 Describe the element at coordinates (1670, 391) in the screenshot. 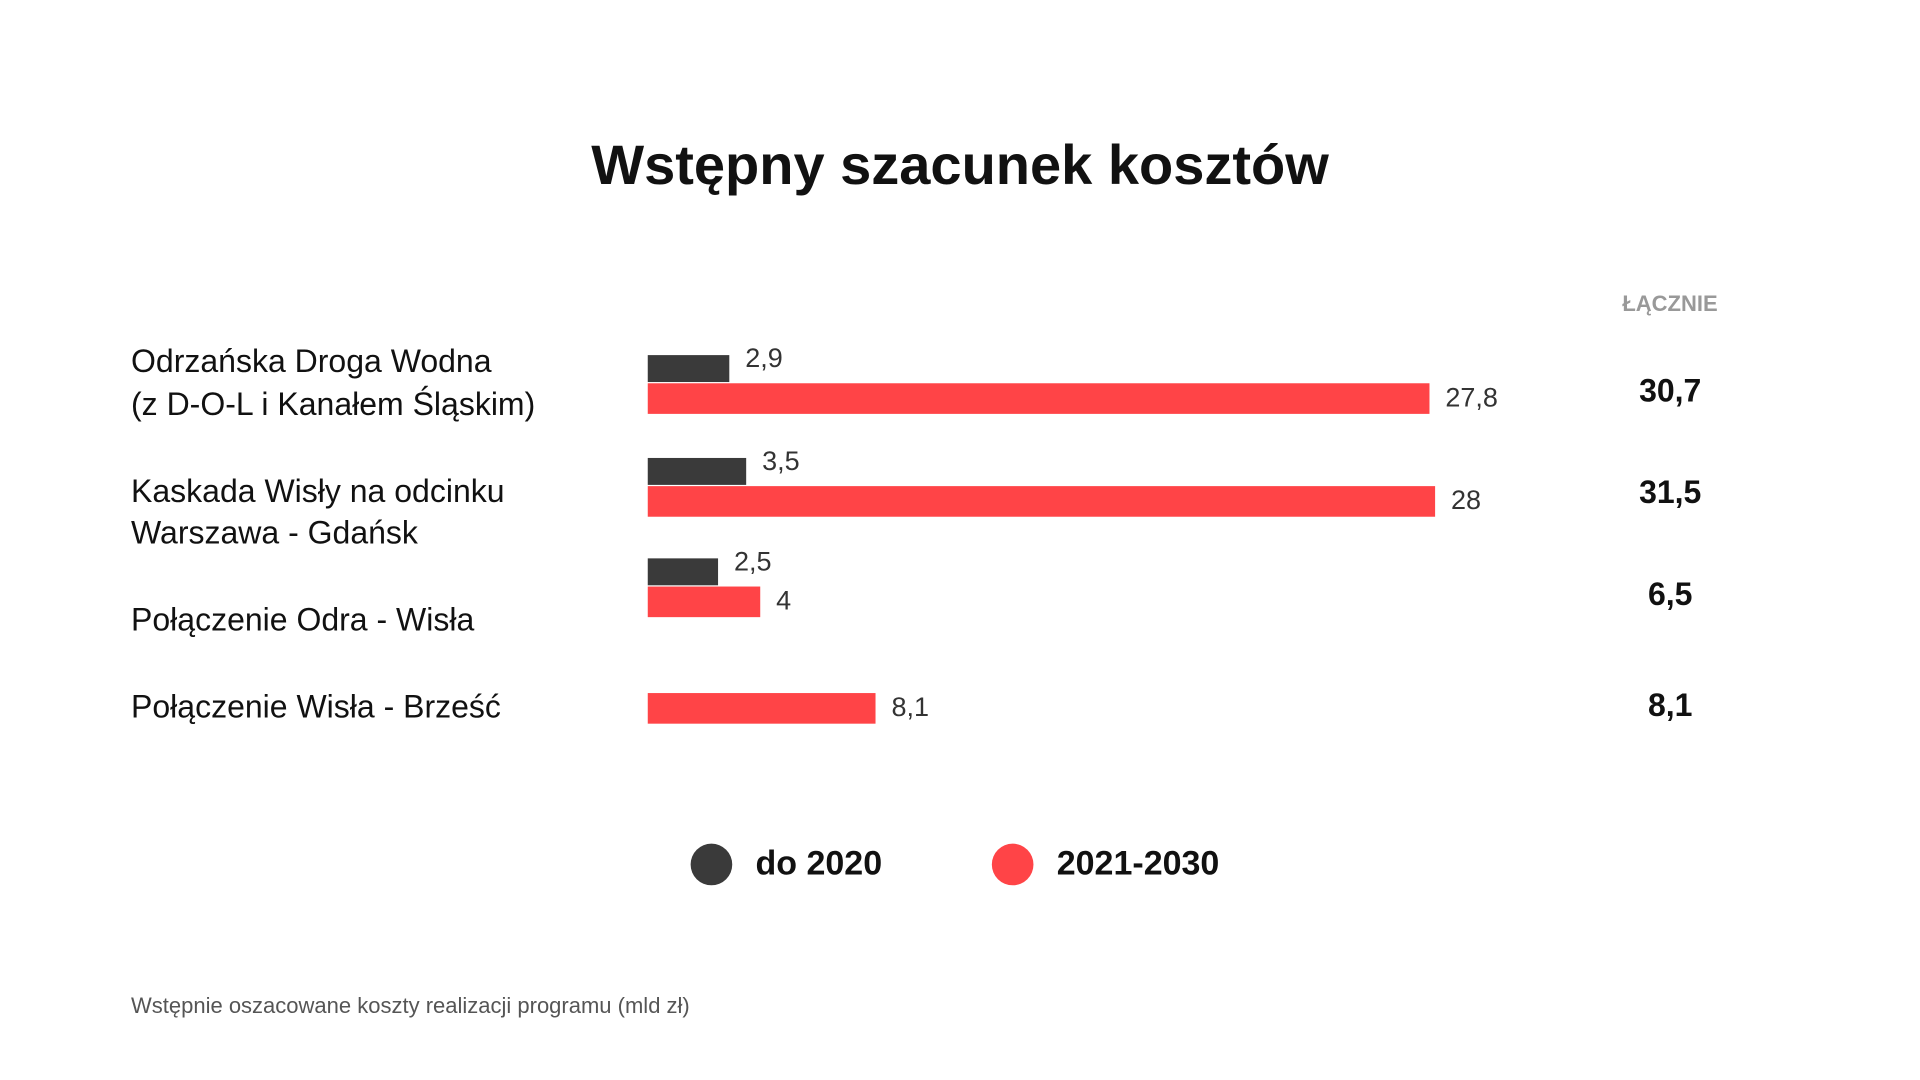

I see `total-label: 30,7` at that location.